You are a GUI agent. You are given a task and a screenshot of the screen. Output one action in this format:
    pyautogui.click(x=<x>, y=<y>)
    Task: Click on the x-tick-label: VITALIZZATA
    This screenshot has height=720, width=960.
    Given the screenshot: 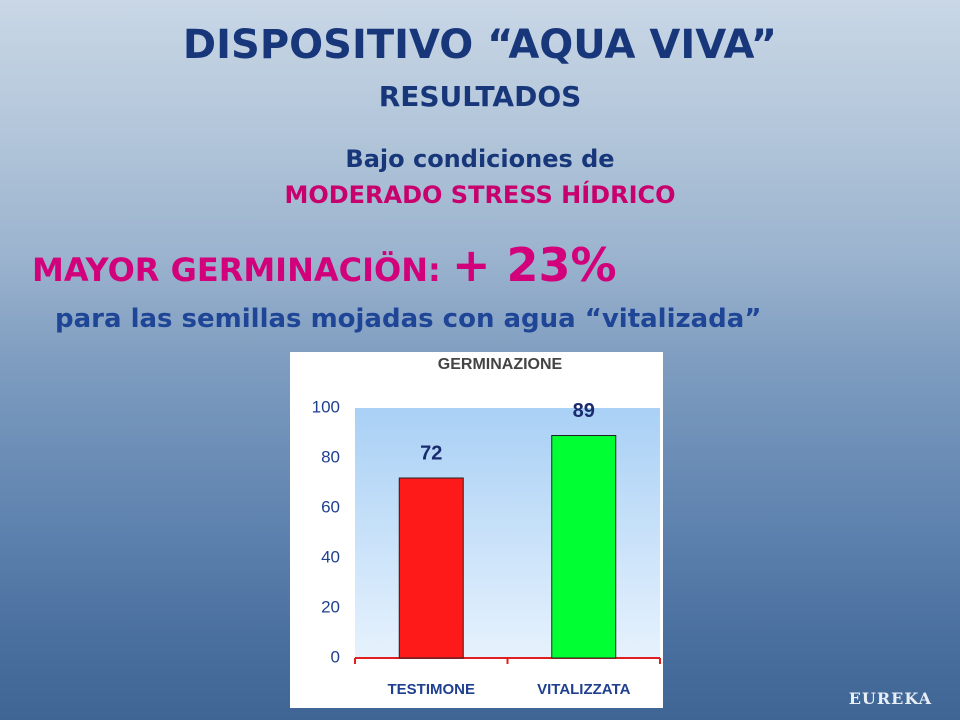 What is the action you would take?
    pyautogui.click(x=583, y=689)
    